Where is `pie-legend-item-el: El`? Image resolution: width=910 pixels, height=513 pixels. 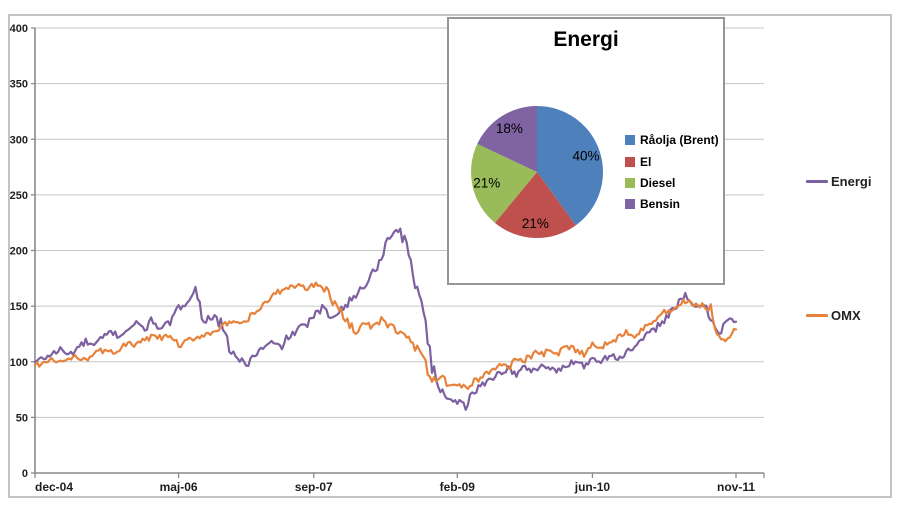 pie-legend-item-el: El is located at coordinates (638, 162).